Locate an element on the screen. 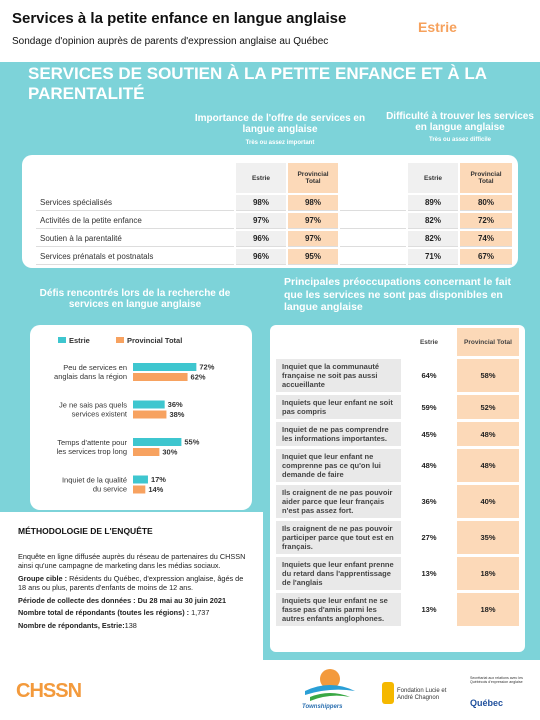 This screenshot has height=720, width=540. cell-value: 40% is located at coordinates (488, 501).